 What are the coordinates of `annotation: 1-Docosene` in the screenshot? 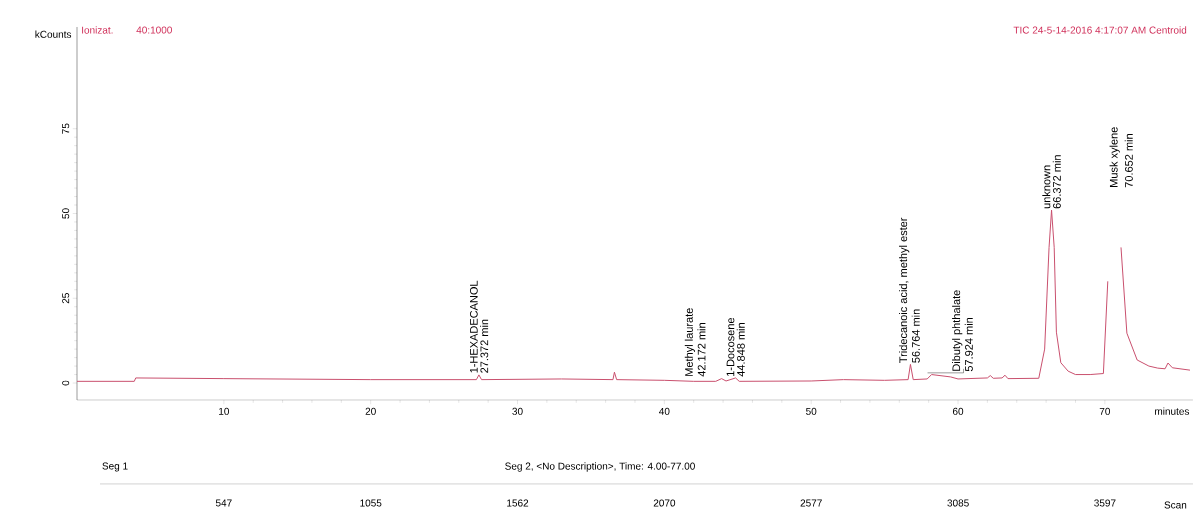 It's located at (730, 346).